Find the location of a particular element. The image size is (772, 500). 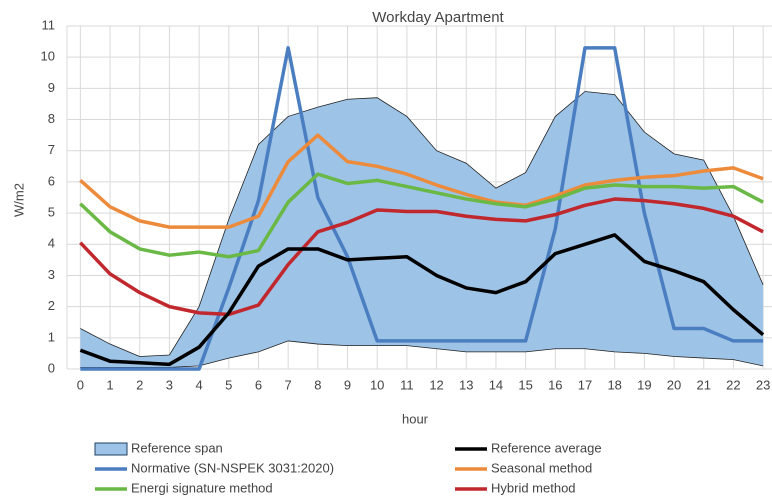

legend-label: Seasonal method is located at coordinates (541, 467).